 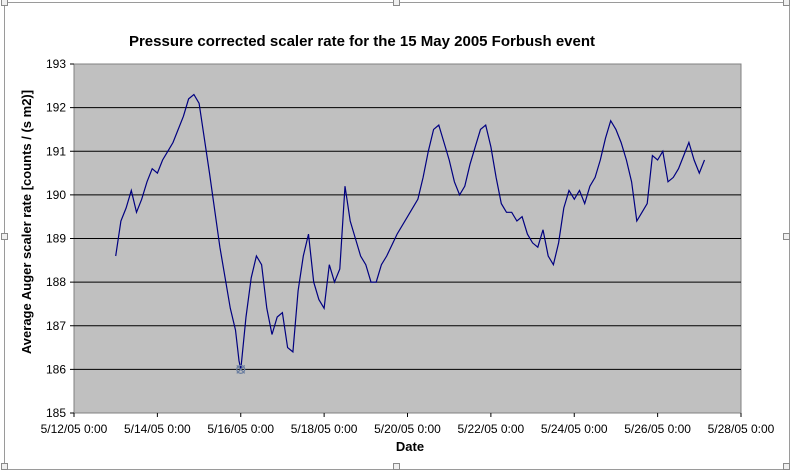 What do you see at coordinates (786, 466) in the screenshot?
I see `resize-handle-bottom-right` at bounding box center [786, 466].